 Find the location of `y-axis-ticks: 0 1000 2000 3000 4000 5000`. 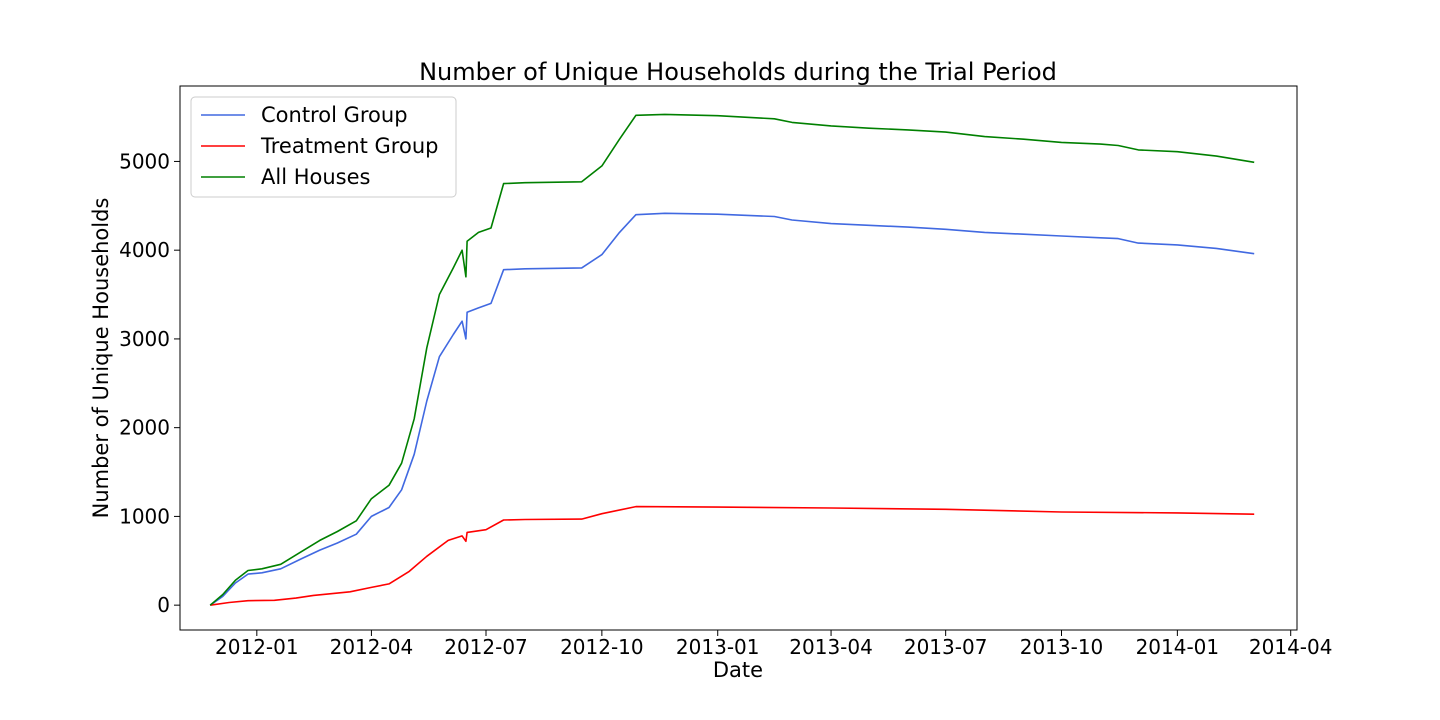

y-axis-ticks: 0 1000 2000 3000 4000 5000 is located at coordinates (149, 383).